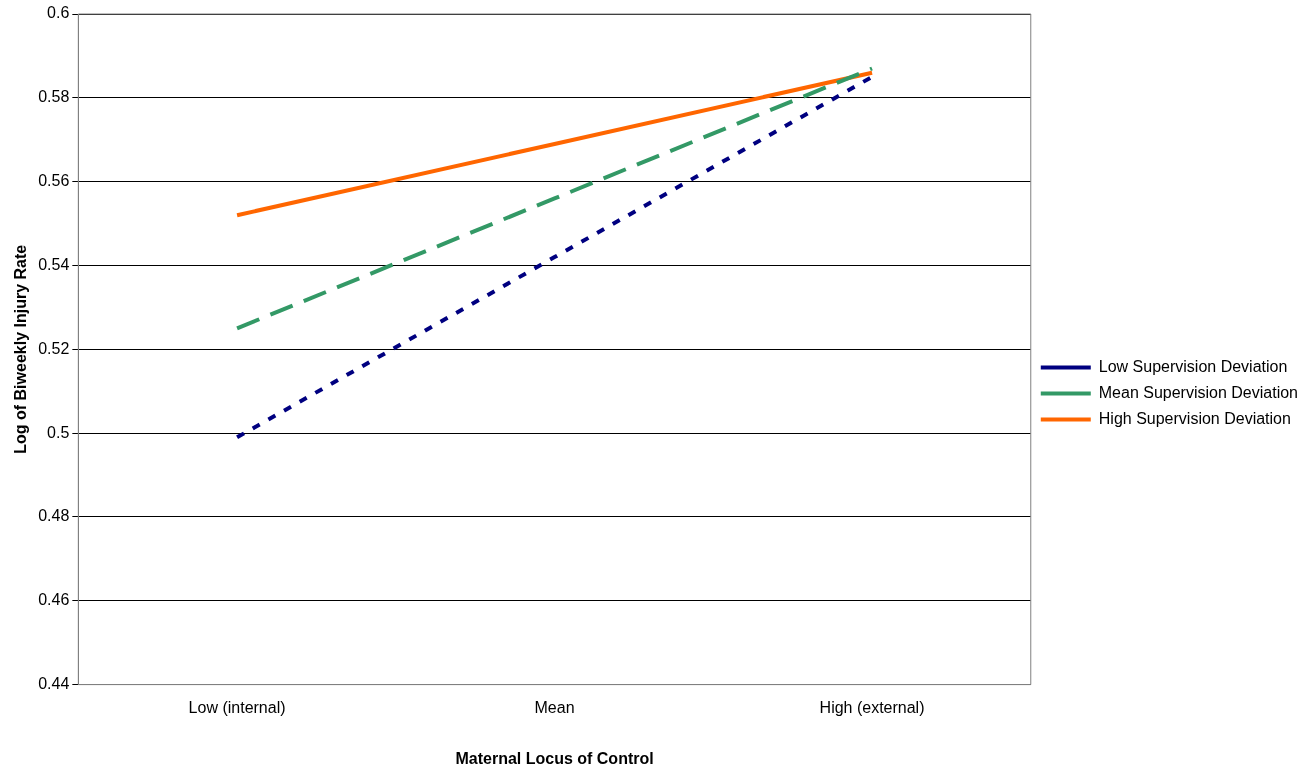 The image size is (1316, 777). I want to click on legend-label: Mean Supervision Deviation, so click(1198, 392).